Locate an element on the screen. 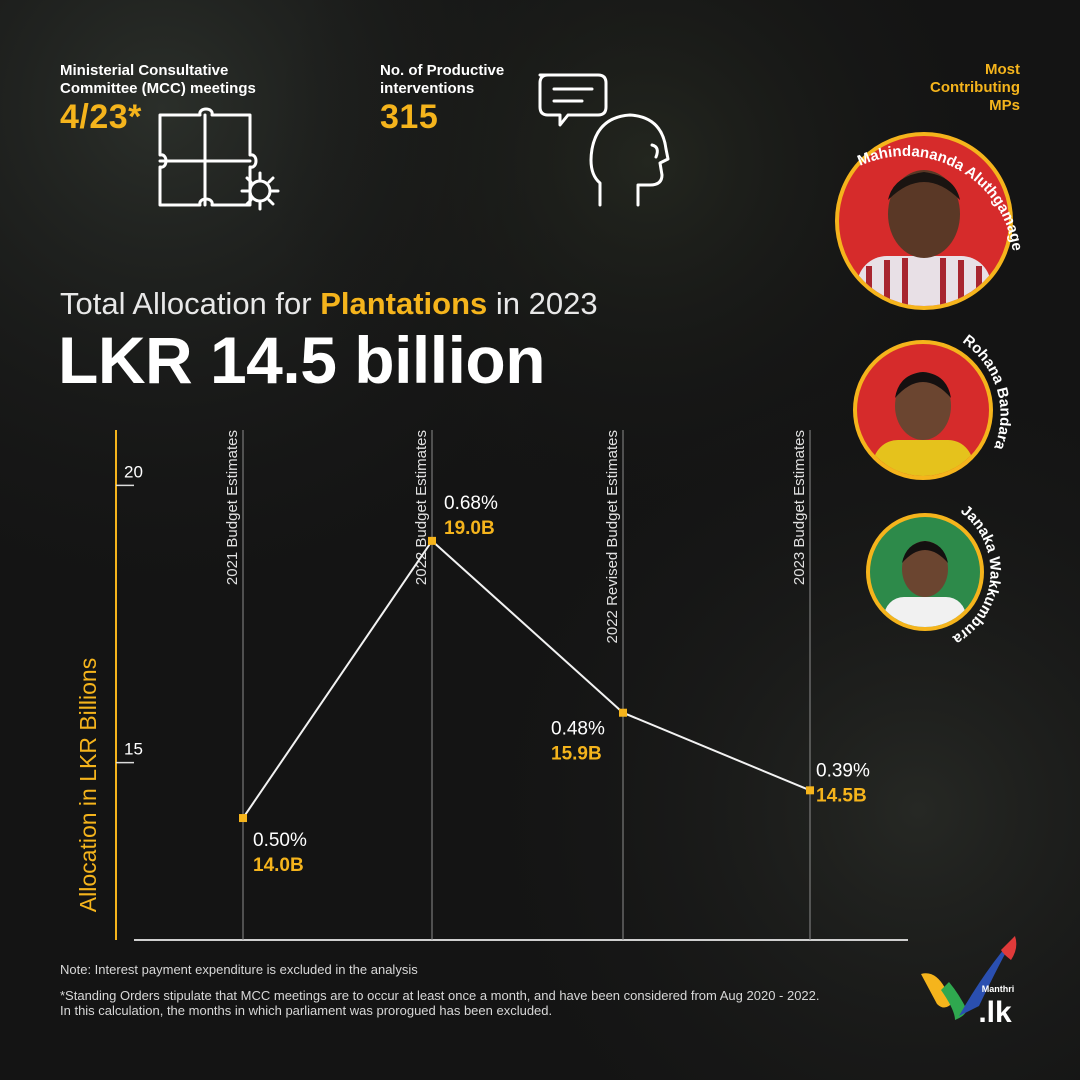 This screenshot has width=1080, height=1080. value-label-3: 14.5B is located at coordinates (841, 795).